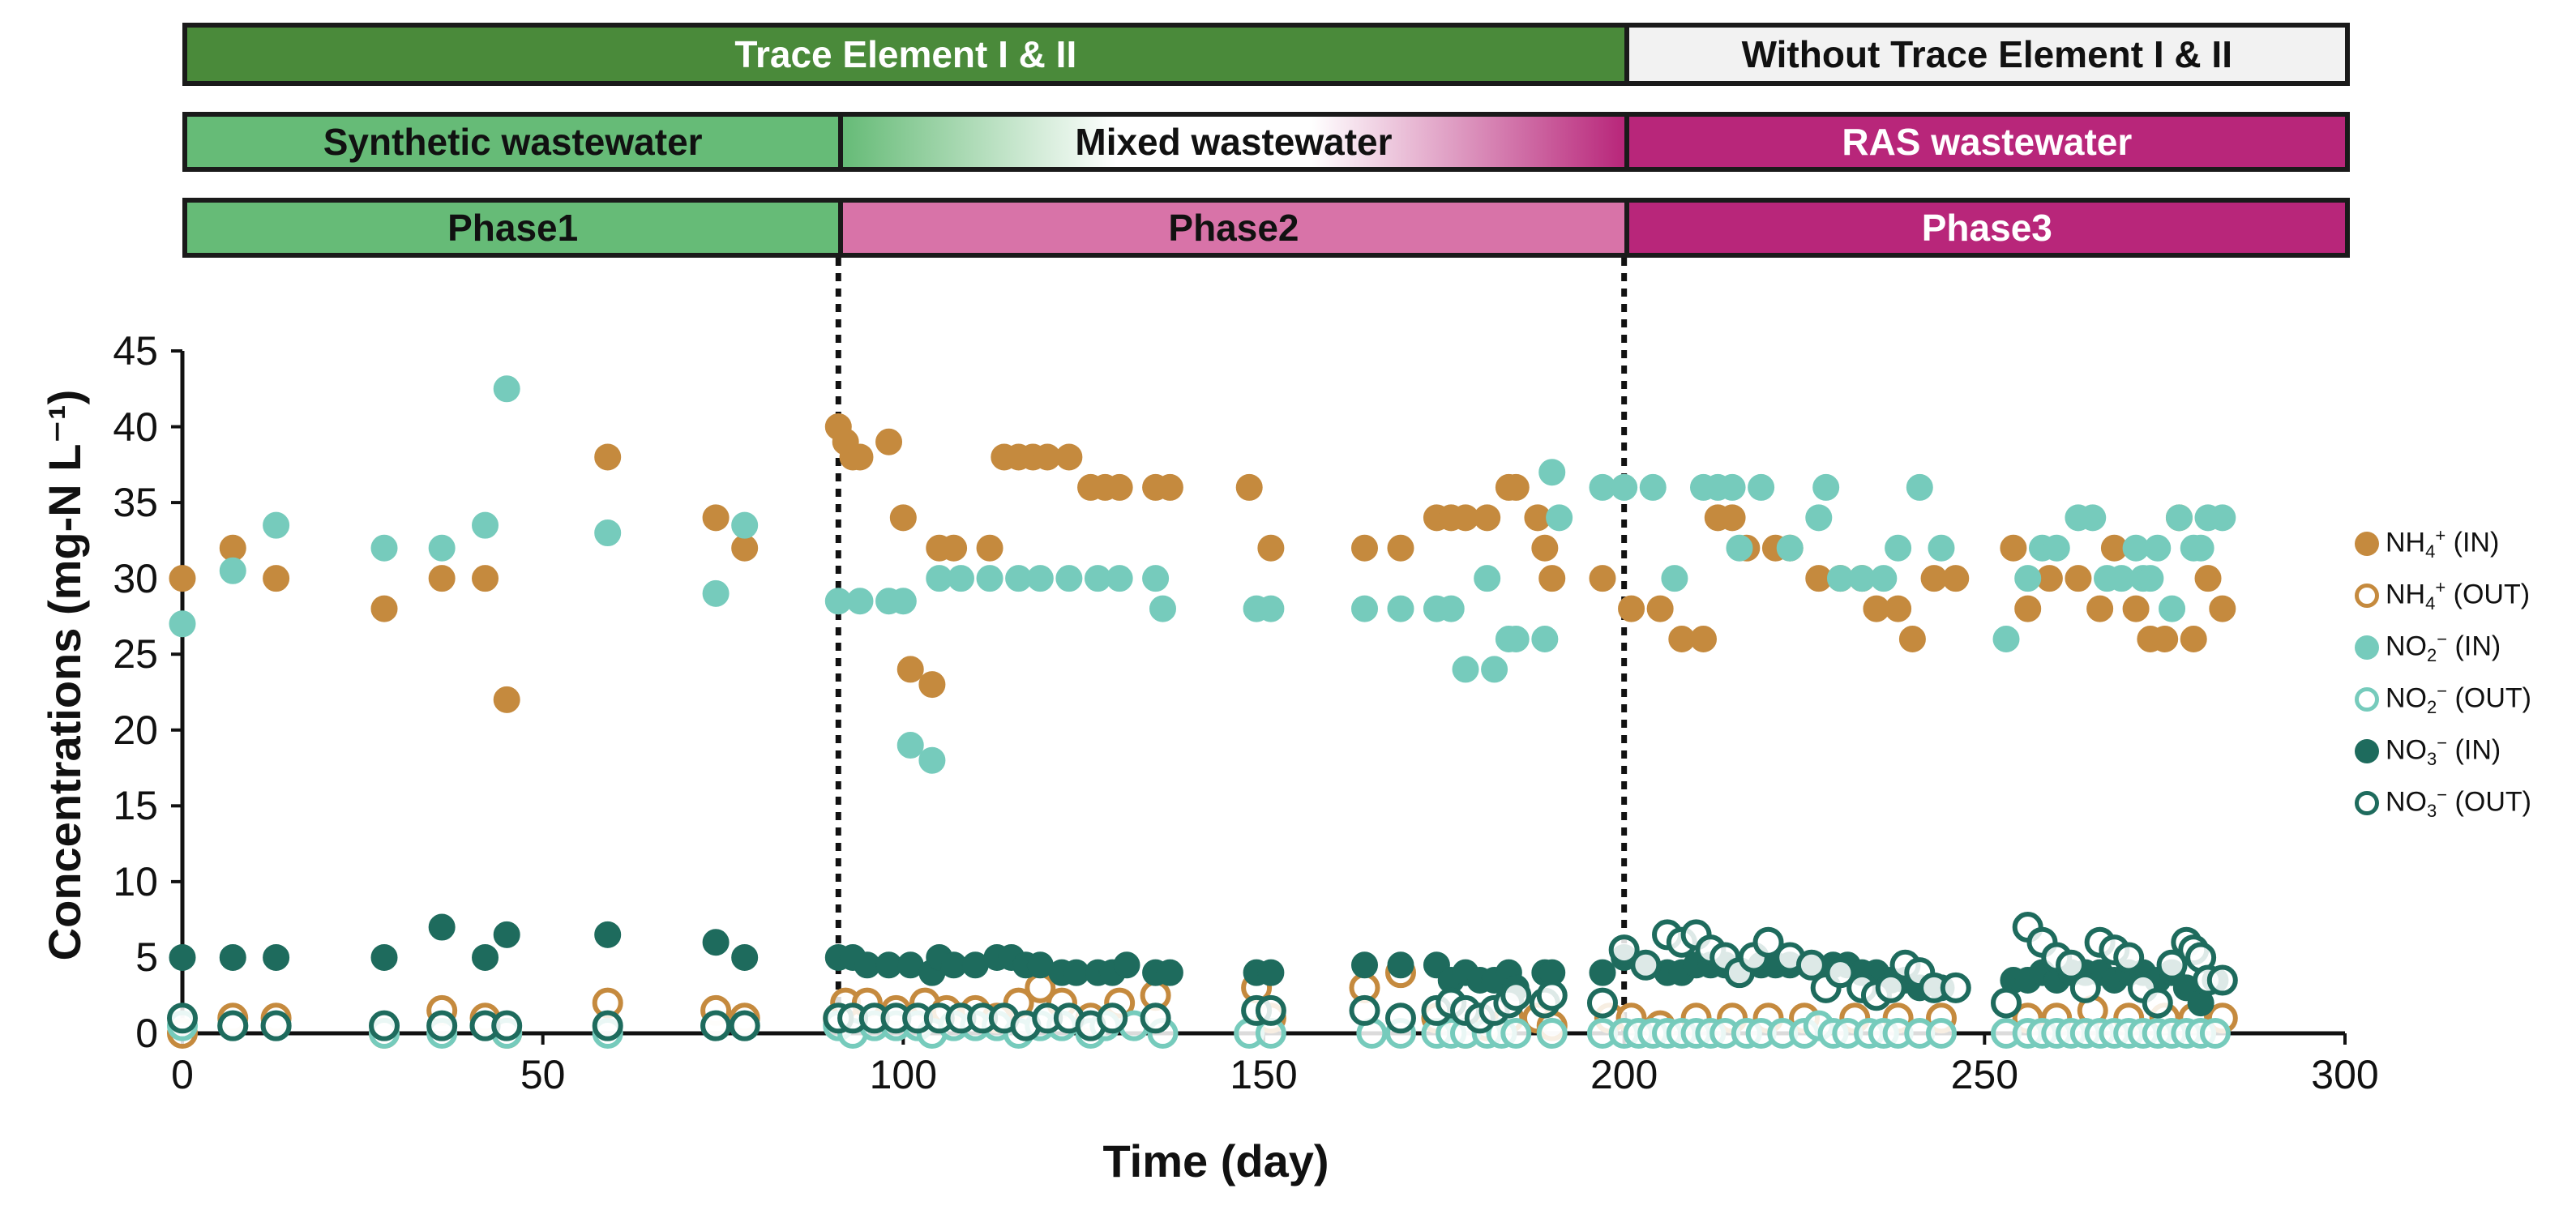  What do you see at coordinates (903, 1074) in the screenshot?
I see `x-tick-label: 100` at bounding box center [903, 1074].